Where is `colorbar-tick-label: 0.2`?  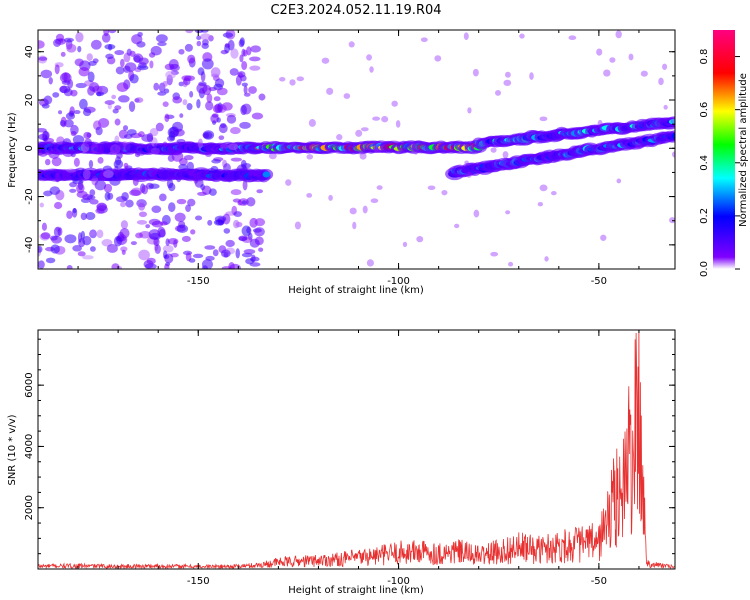
colorbar-tick-label: 0.2 is located at coordinates (704, 216).